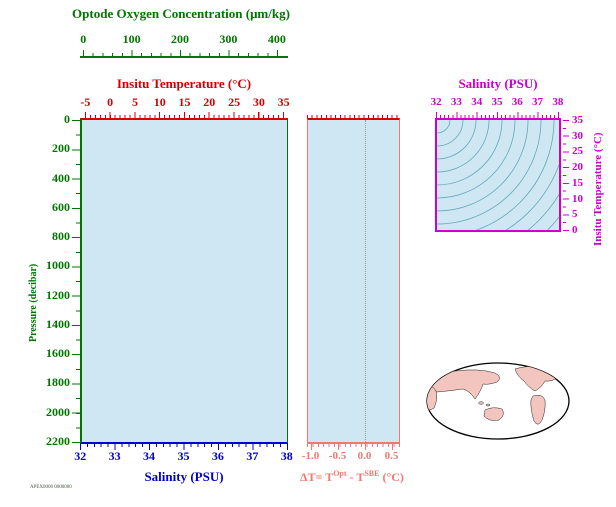  What do you see at coordinates (58, 323) in the screenshot?
I see `tick-label: 1400` at bounding box center [58, 323].